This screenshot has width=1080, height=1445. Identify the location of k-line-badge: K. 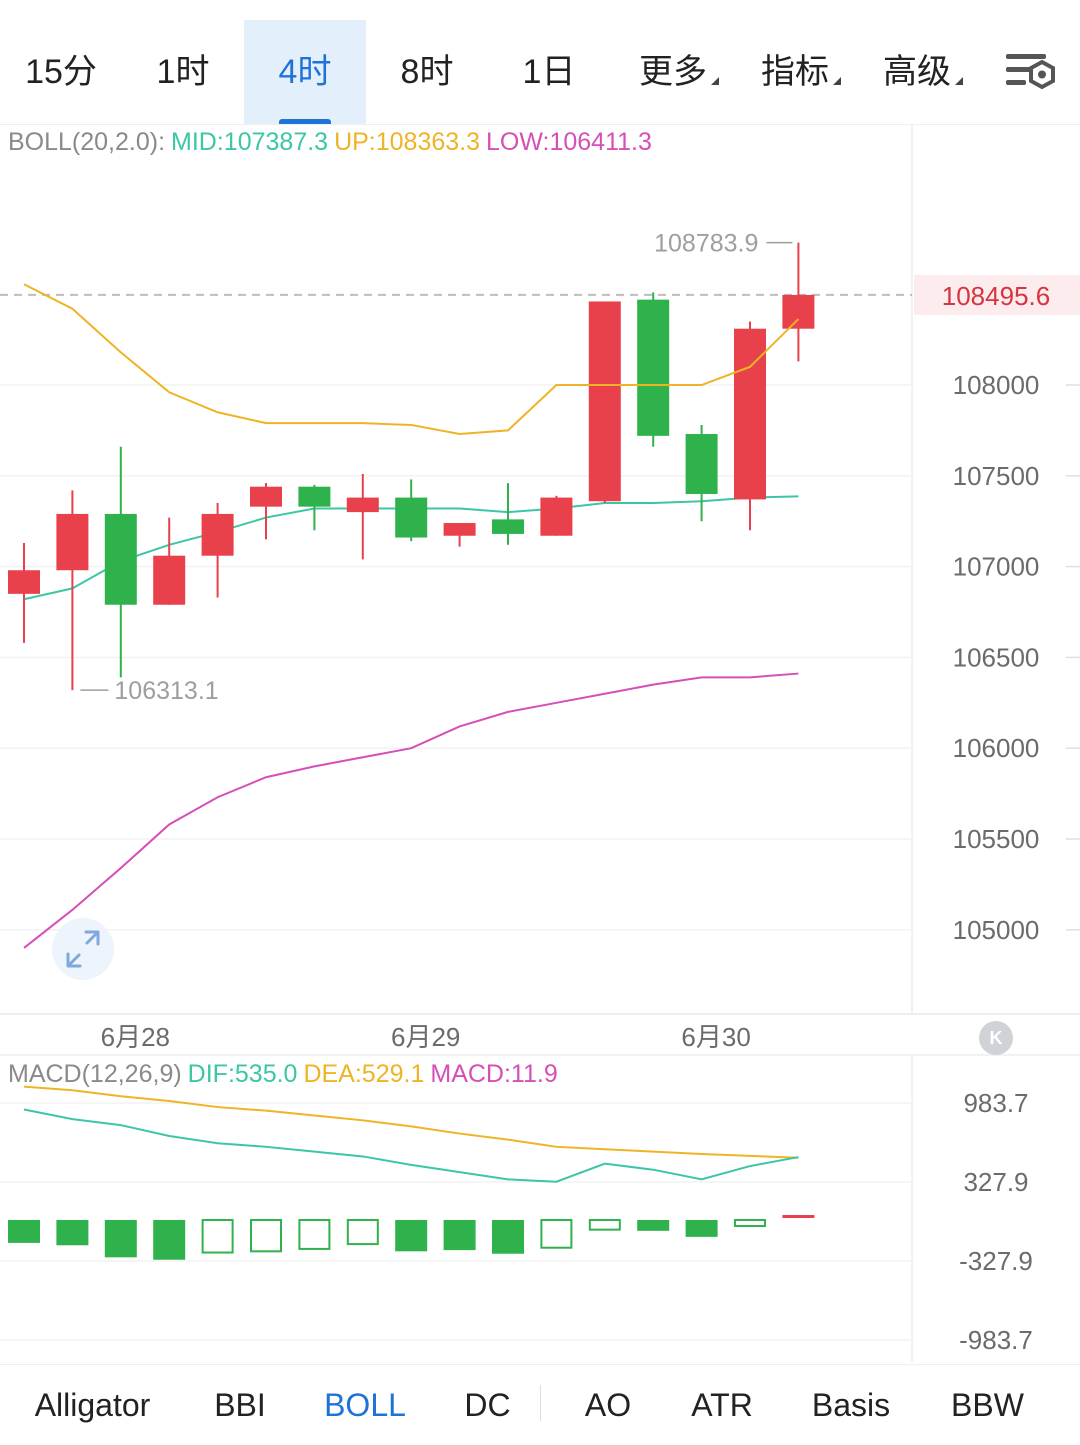
(996, 1038).